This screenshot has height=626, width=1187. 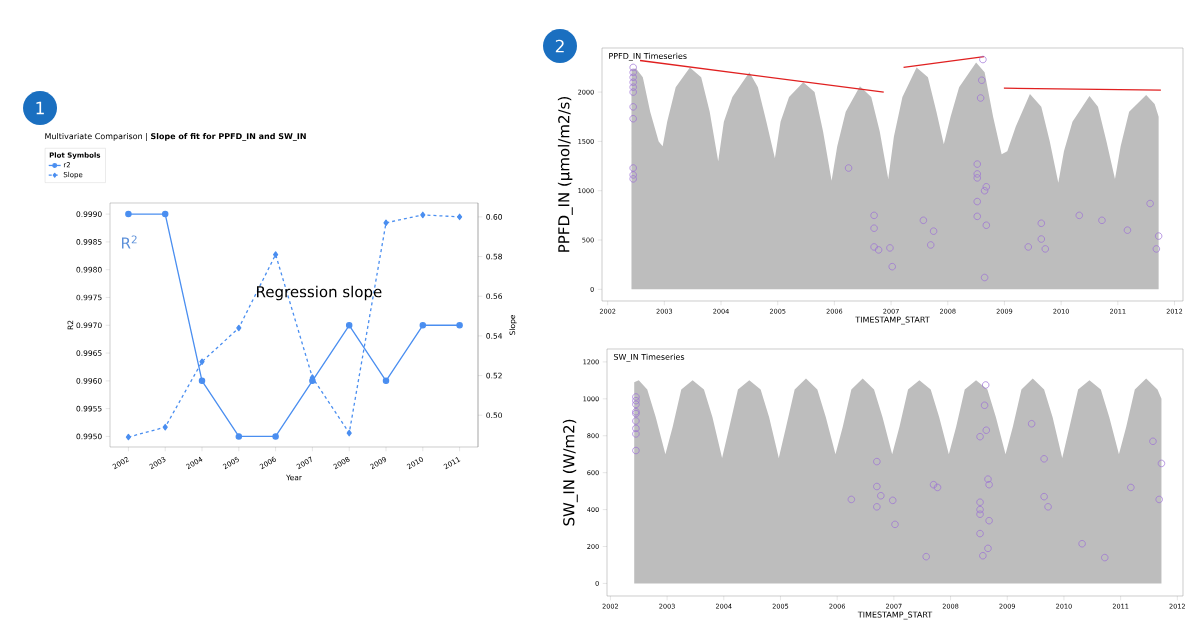 What do you see at coordinates (570, 472) in the screenshot?
I see `y-axis-title: SW_IN (W/m2)` at bounding box center [570, 472].